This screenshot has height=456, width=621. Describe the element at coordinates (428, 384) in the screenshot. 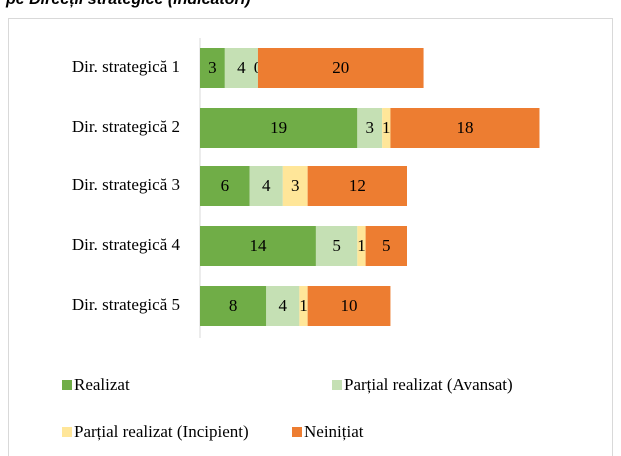

I see `legend-label: Parțial realizat (Avansat)` at that location.